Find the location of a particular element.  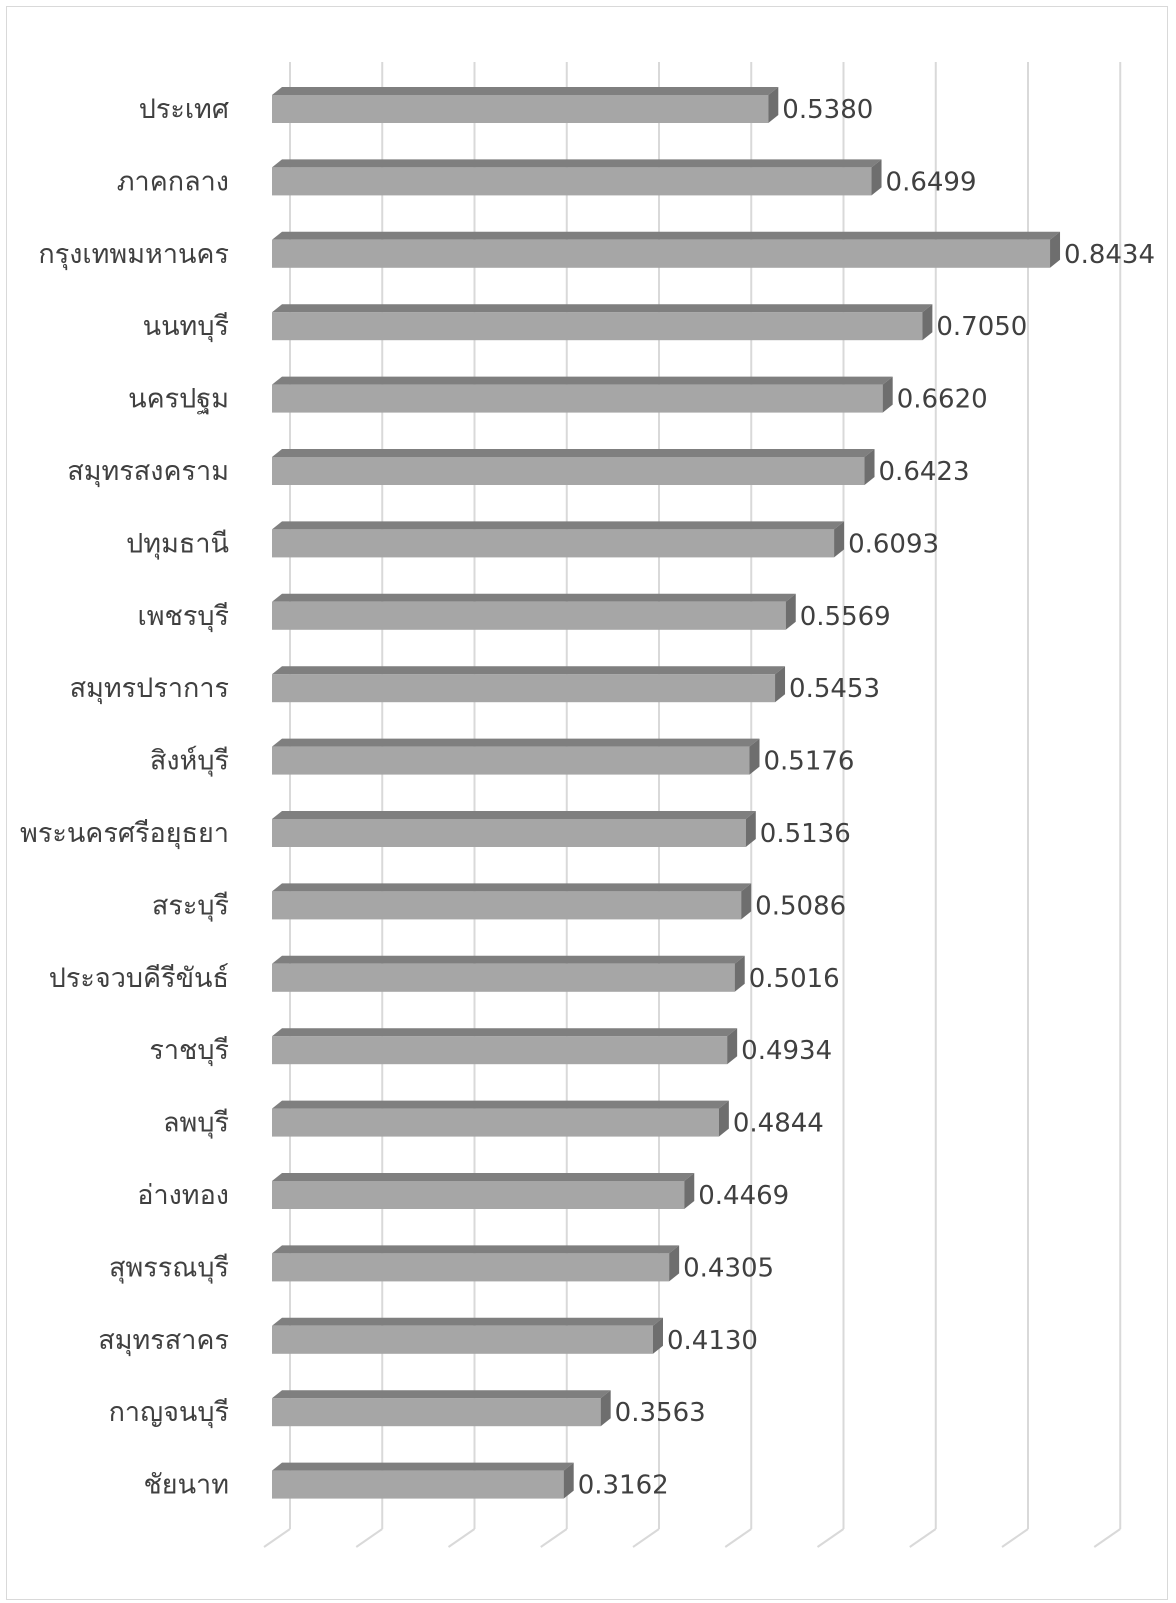

value-label: 0.5016 is located at coordinates (794, 979).